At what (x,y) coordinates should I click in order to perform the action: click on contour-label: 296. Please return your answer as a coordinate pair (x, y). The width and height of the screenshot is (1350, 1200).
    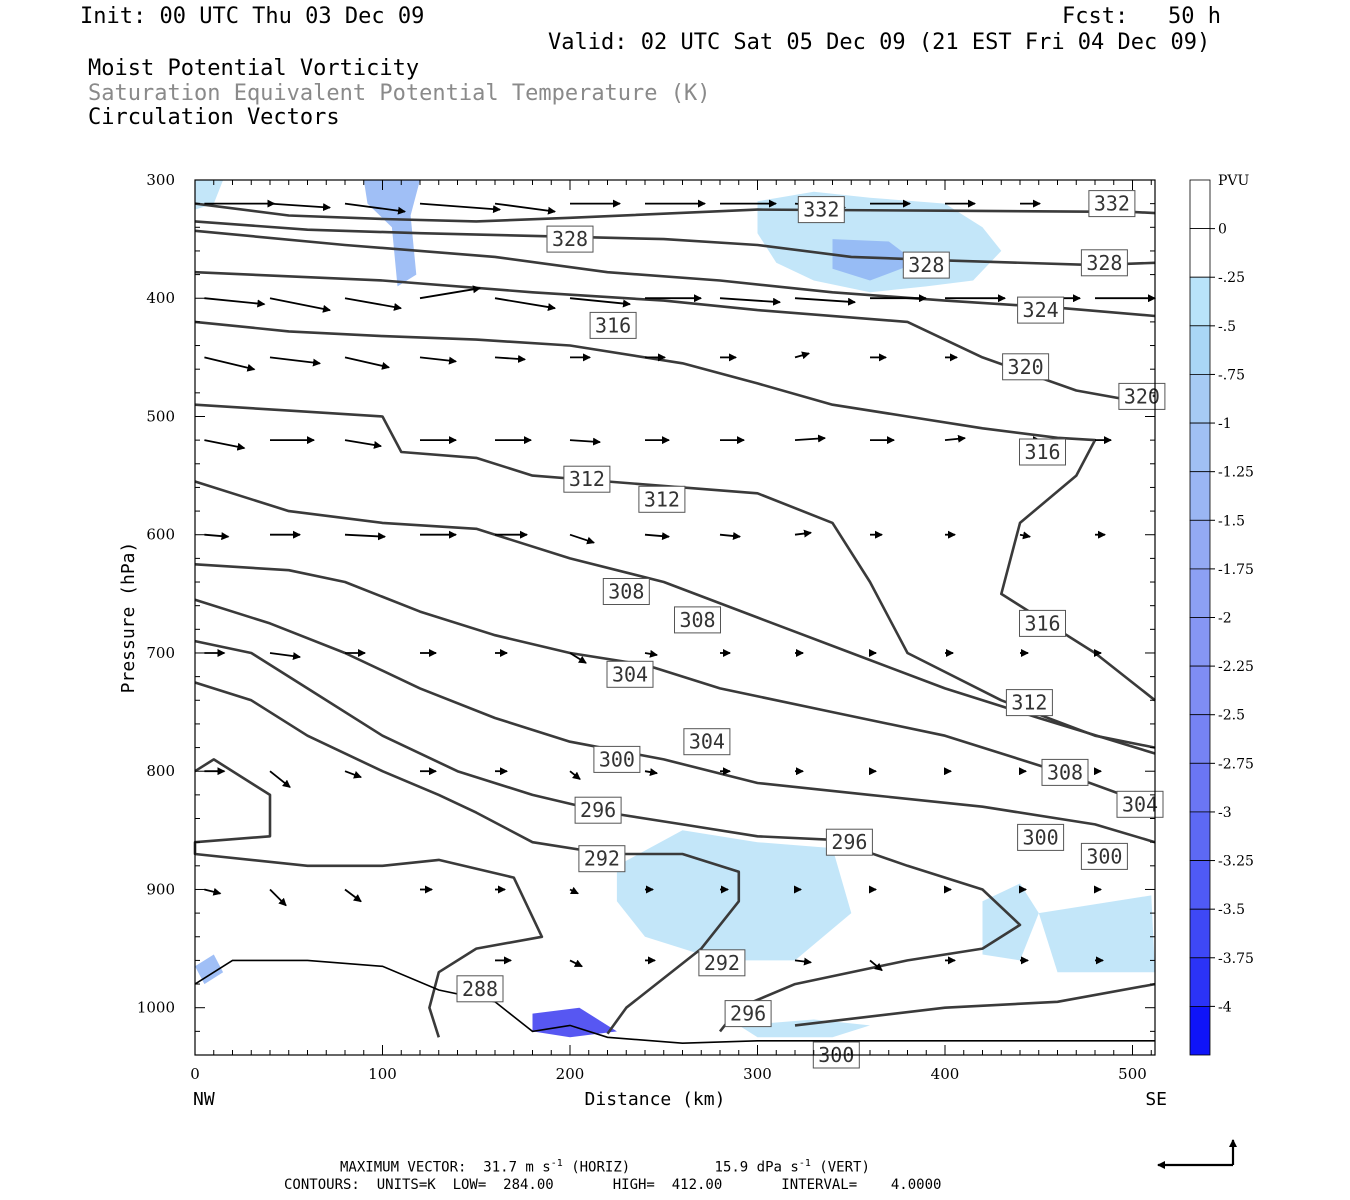
    Looking at the image, I should click on (598, 810).